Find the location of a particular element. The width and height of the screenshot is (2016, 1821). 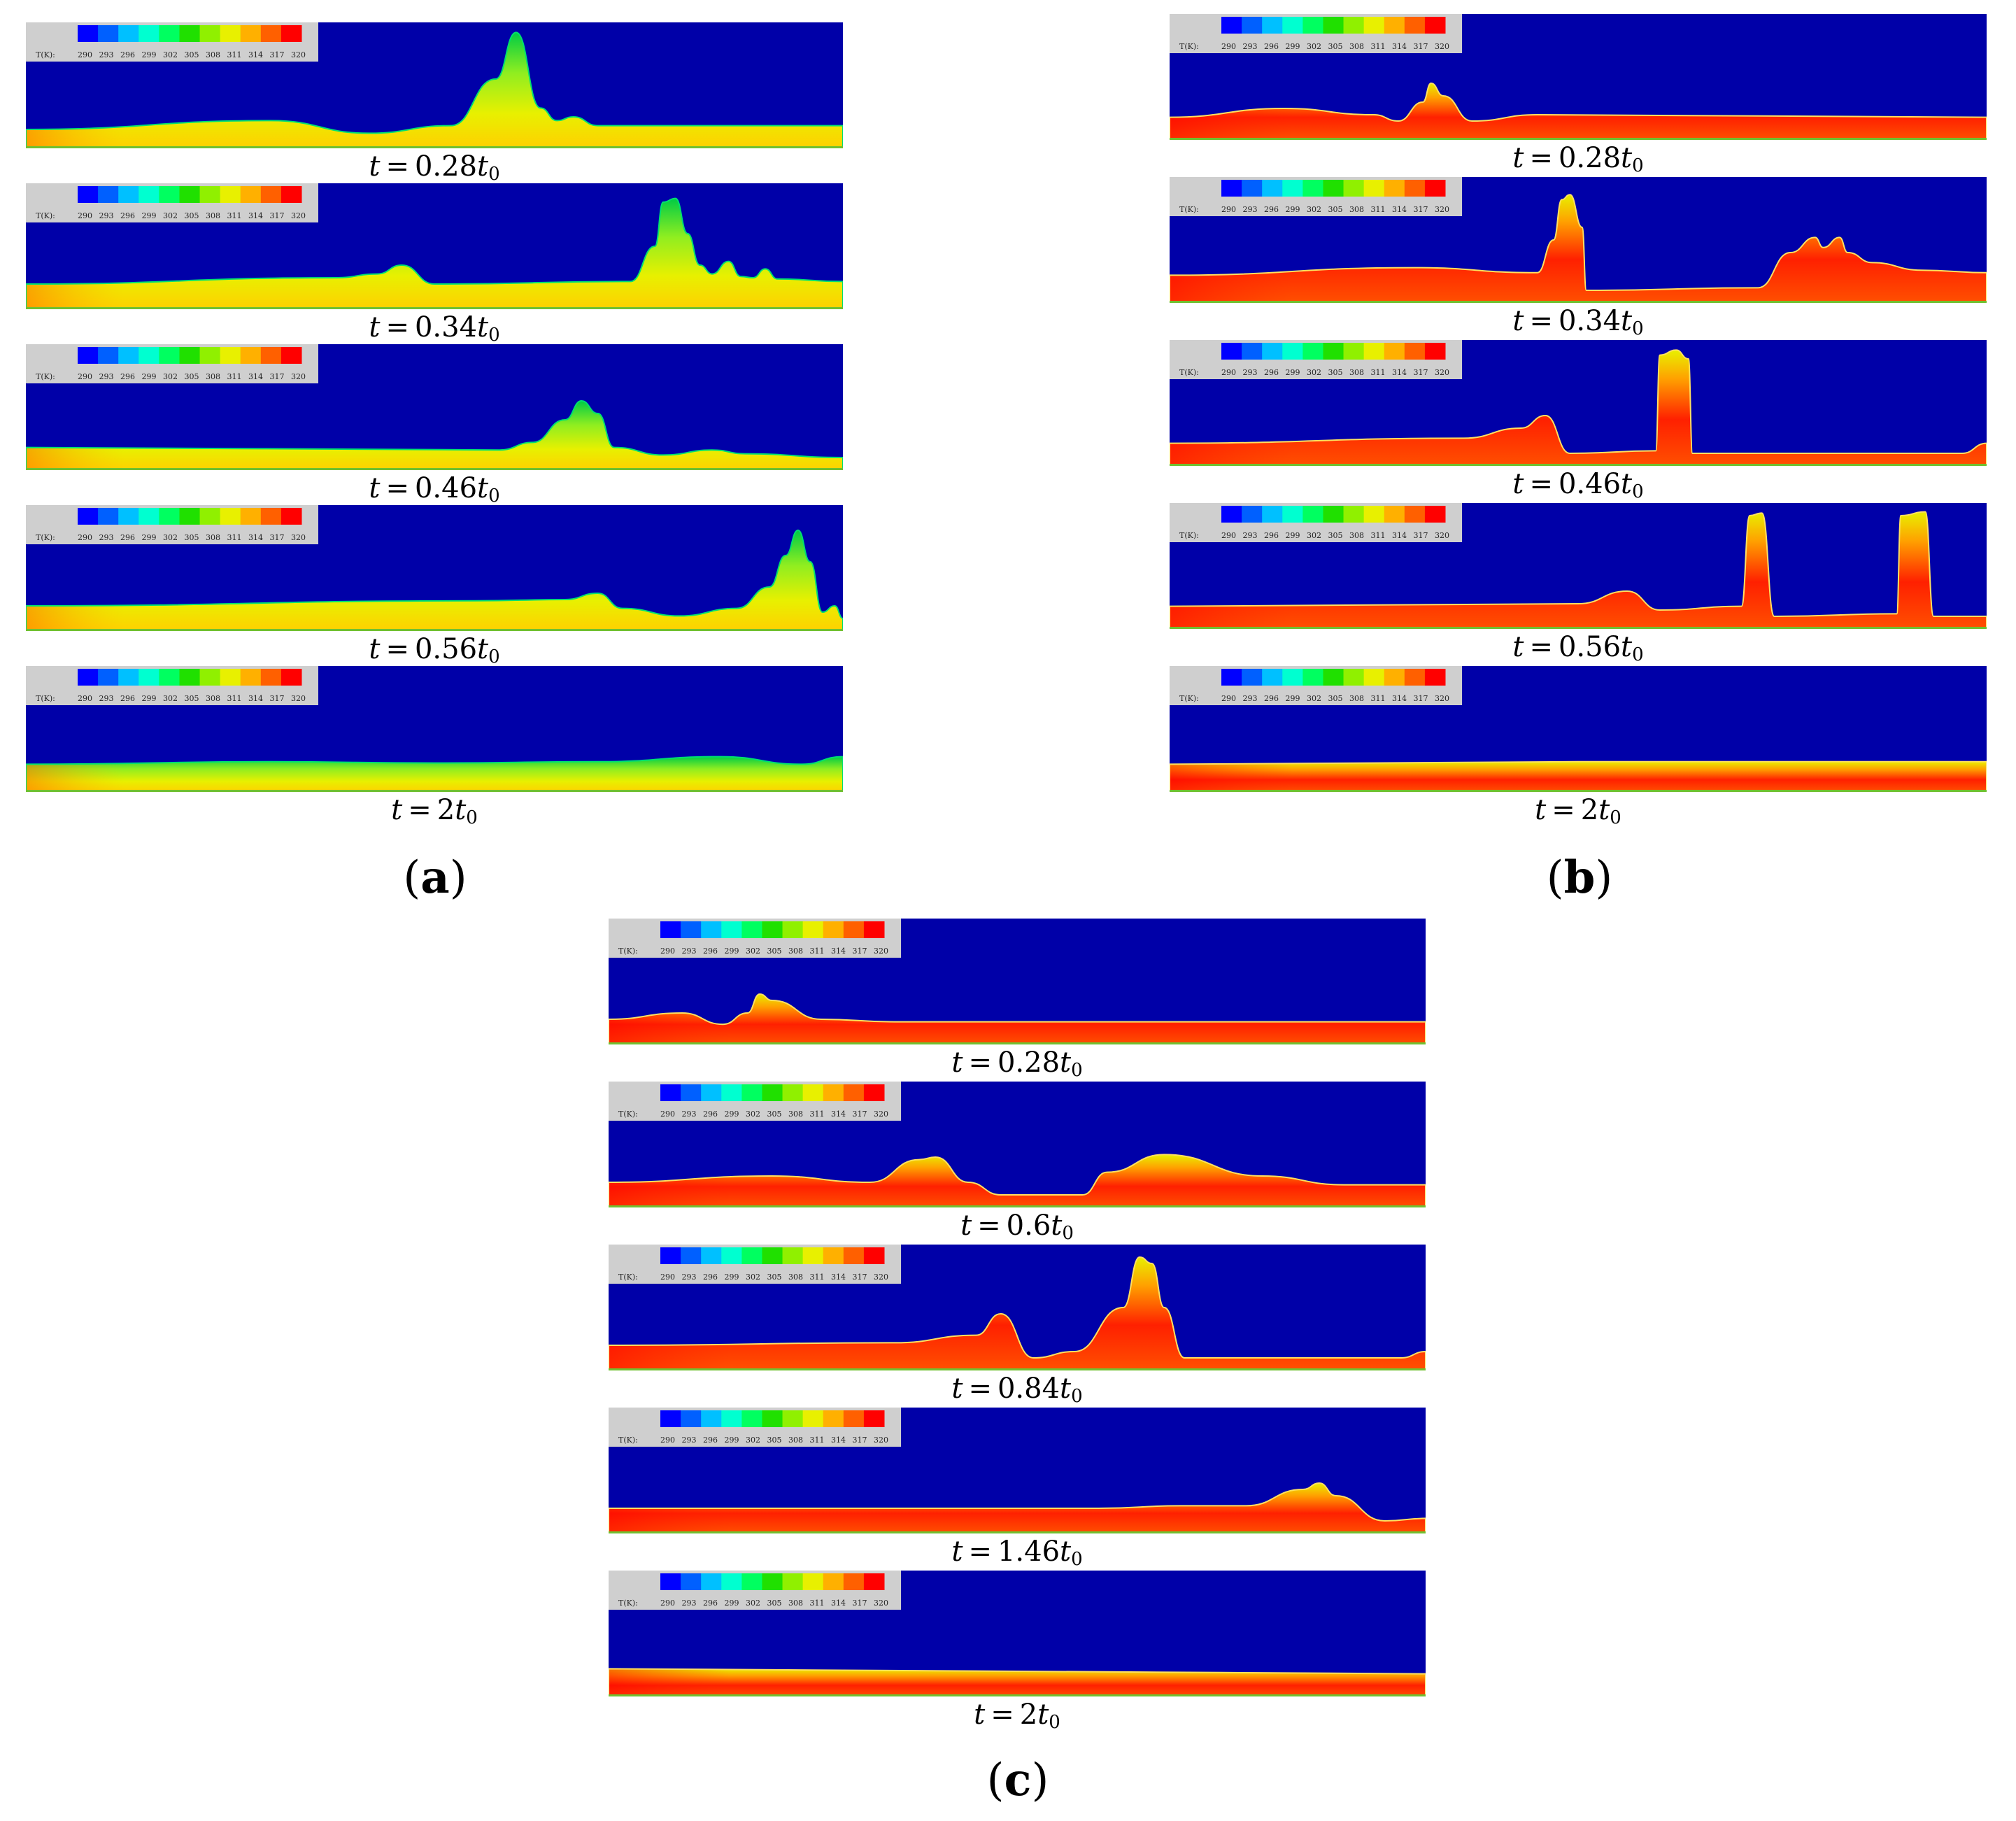

time-label: t = 1.46t0 is located at coordinates (1017, 1553).